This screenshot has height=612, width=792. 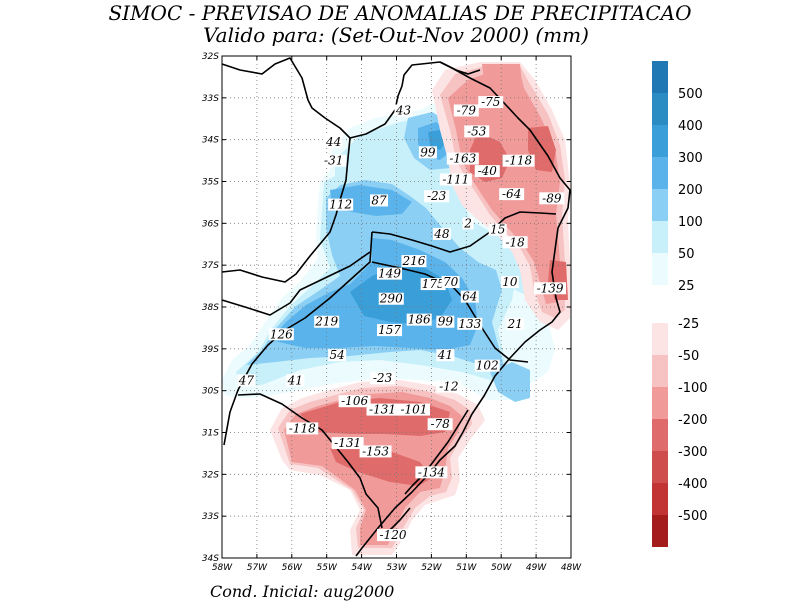 I want to click on colorbar-label-positive: 25, so click(x=686, y=286).